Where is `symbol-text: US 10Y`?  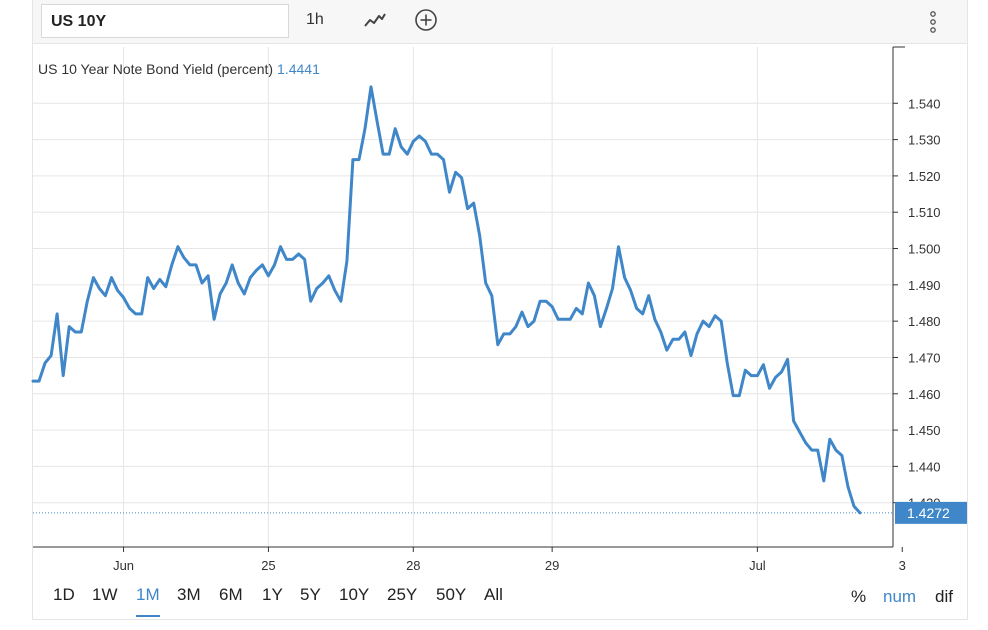 symbol-text: US 10Y is located at coordinates (79, 21).